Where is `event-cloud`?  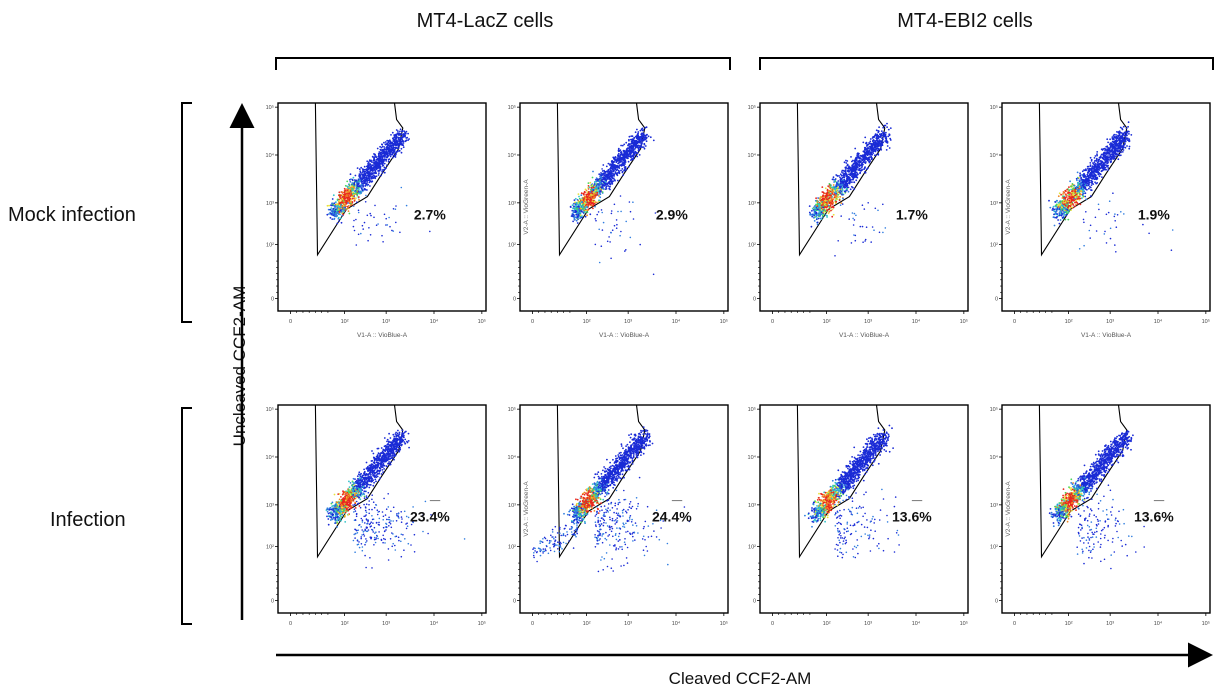 event-cloud is located at coordinates (378, 187).